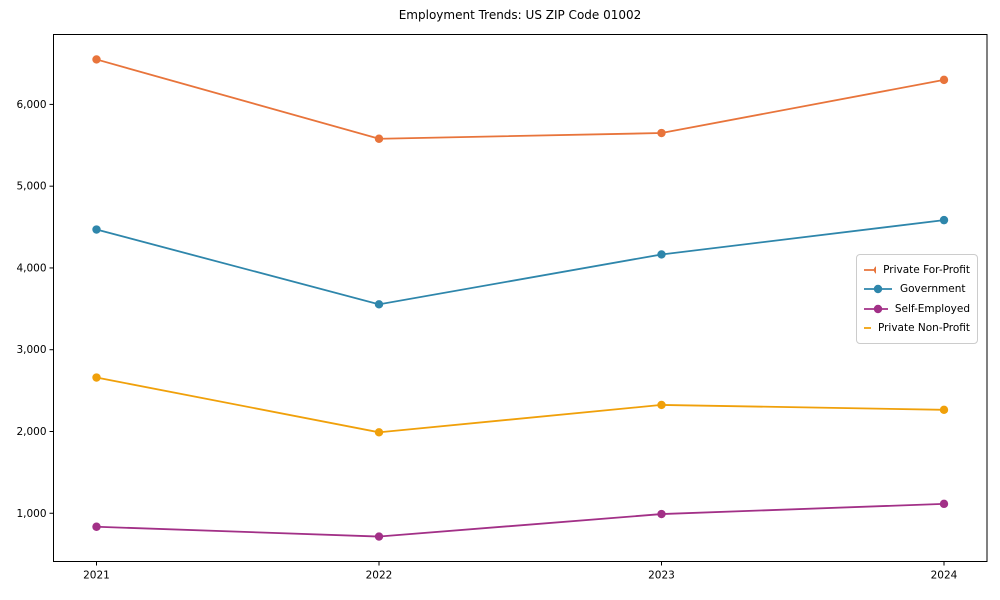 This screenshot has height=600, width=1000. I want to click on legend-label: Private Non-Profit, so click(923, 328).